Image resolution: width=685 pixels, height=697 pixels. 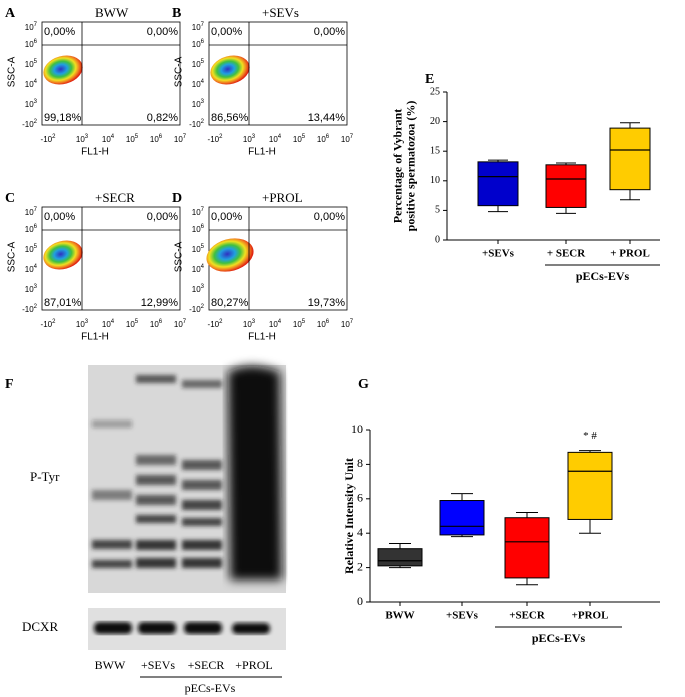 I want to click on panel-letter: B, so click(x=176, y=13).